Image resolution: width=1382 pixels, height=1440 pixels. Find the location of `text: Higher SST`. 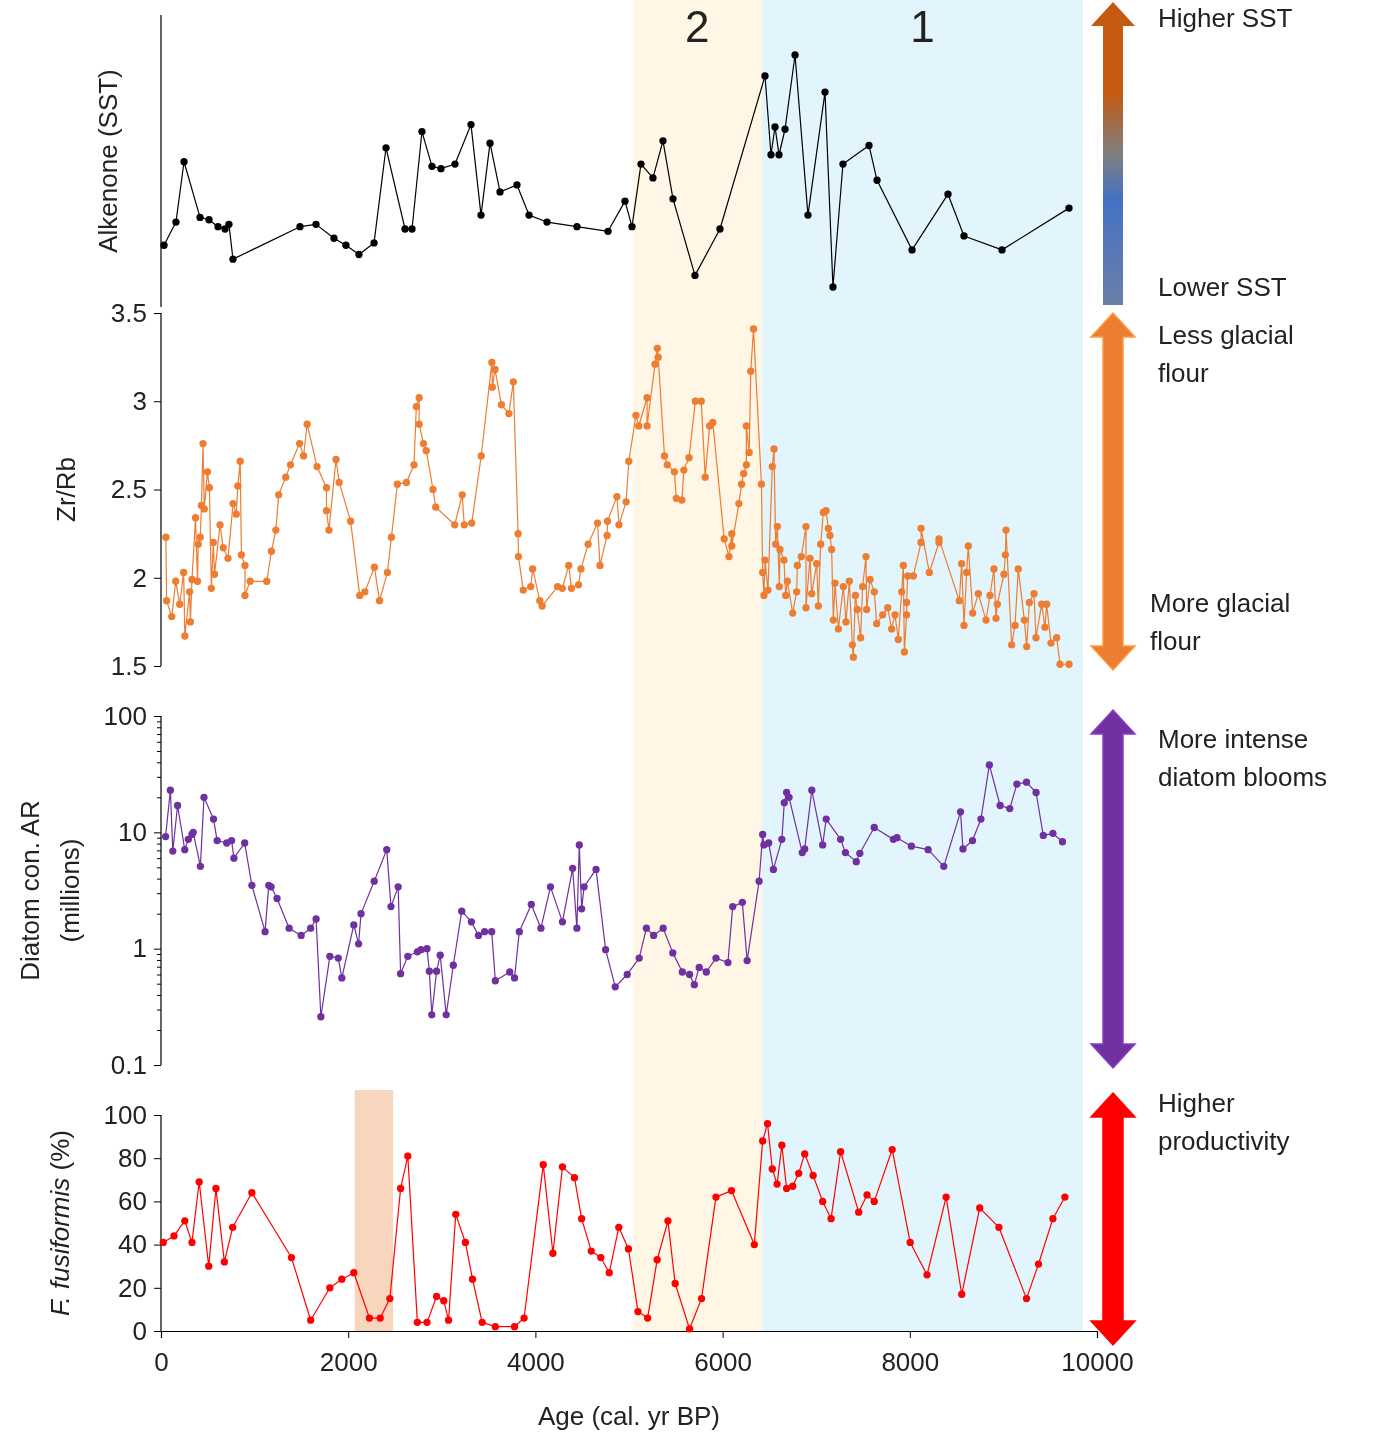

text: Higher SST is located at coordinates (1225, 17).